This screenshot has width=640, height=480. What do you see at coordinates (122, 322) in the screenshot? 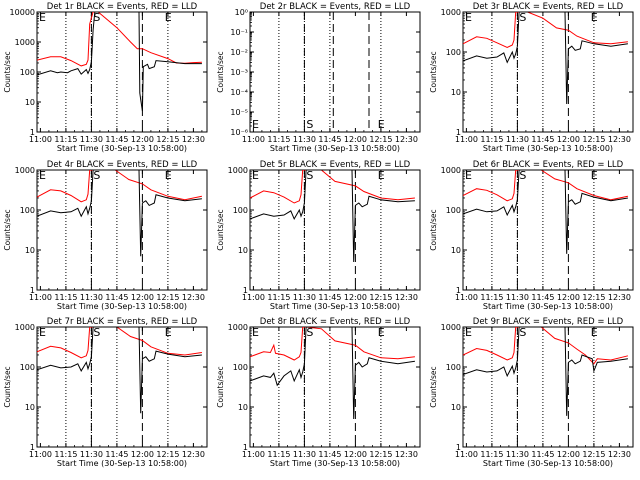
I see `chart-title: Det 7r BLACK = Events, RED = LLD` at bounding box center [122, 322].